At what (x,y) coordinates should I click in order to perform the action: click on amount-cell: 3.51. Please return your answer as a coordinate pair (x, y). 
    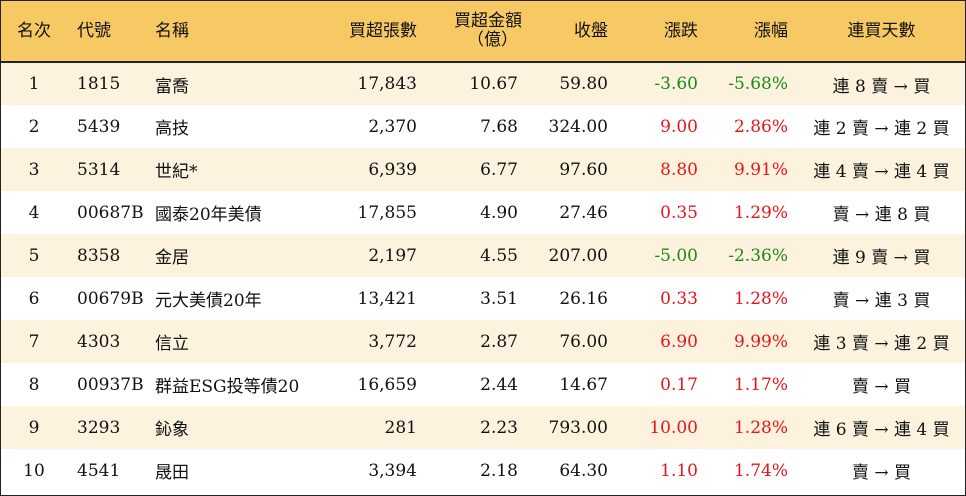
    Looking at the image, I should click on (499, 298).